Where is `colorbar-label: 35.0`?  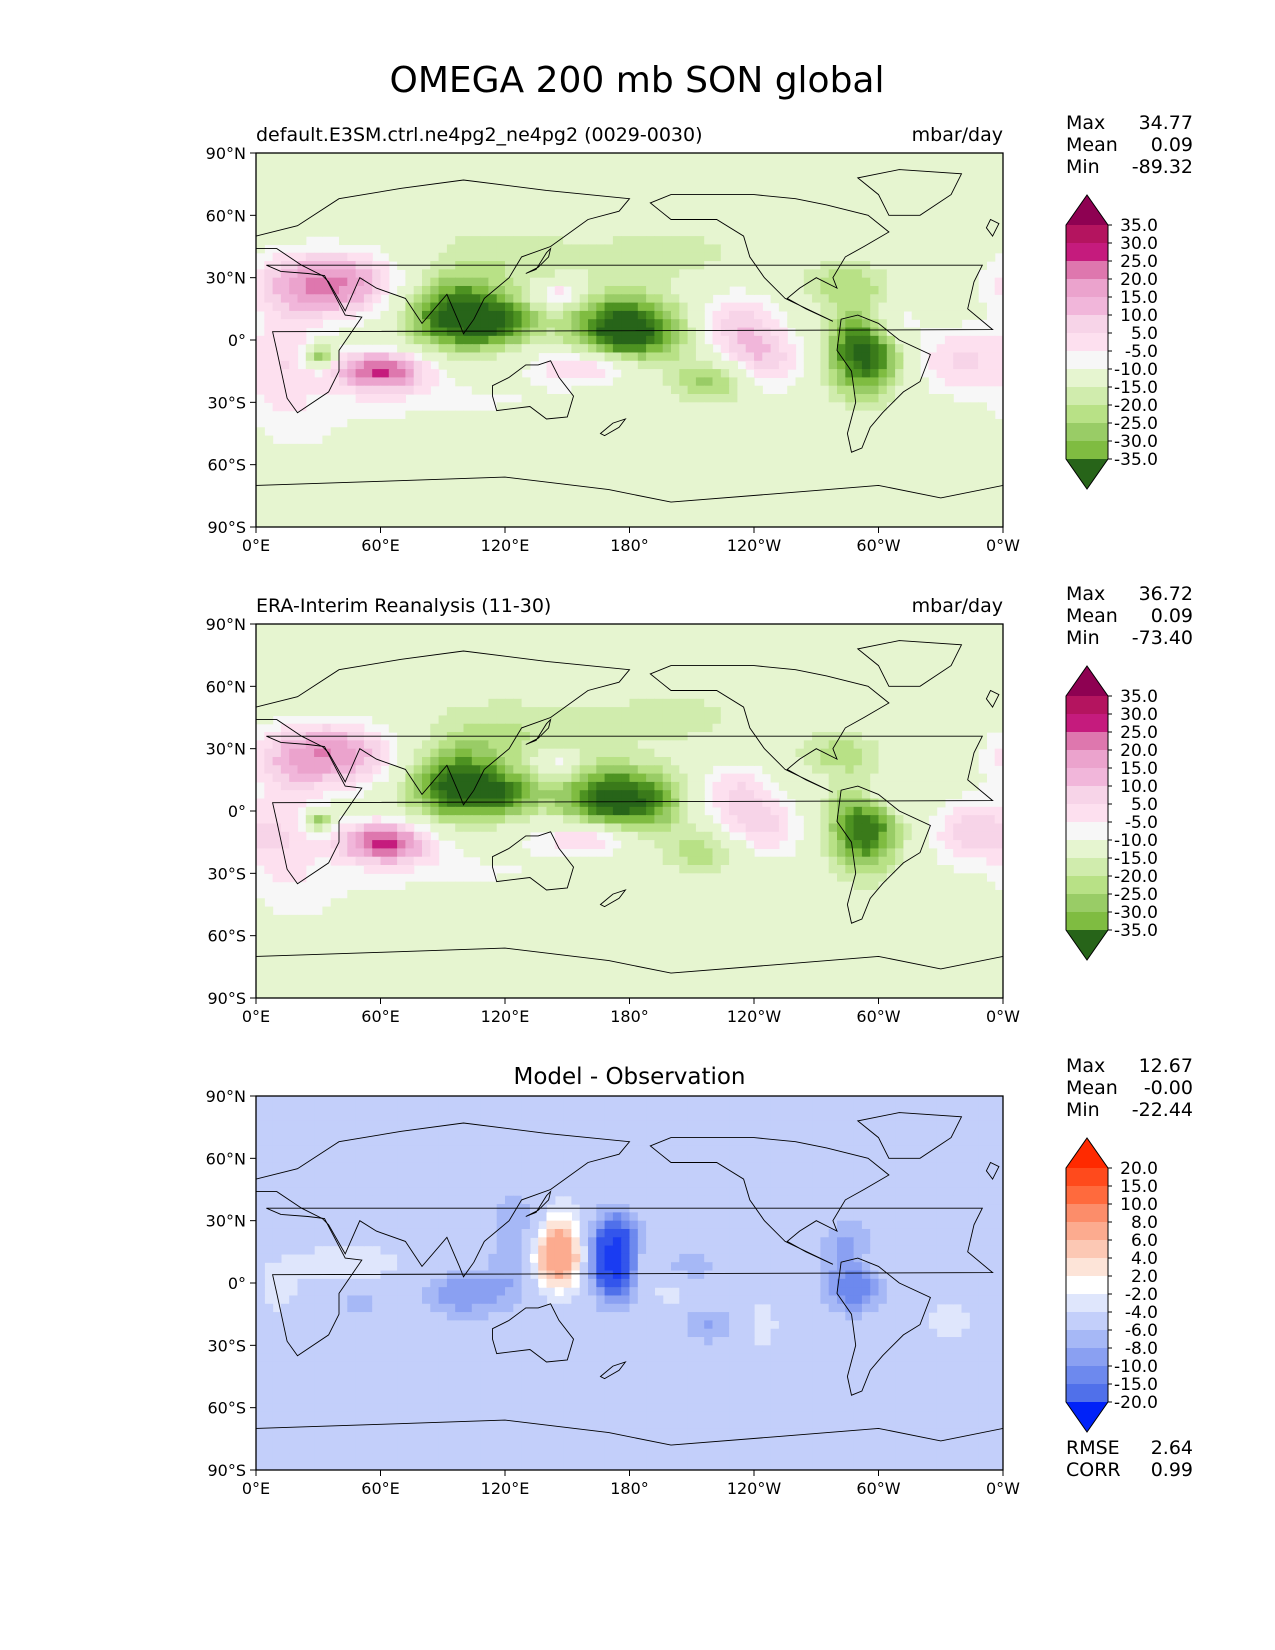 colorbar-label: 35.0 is located at coordinates (1139, 226).